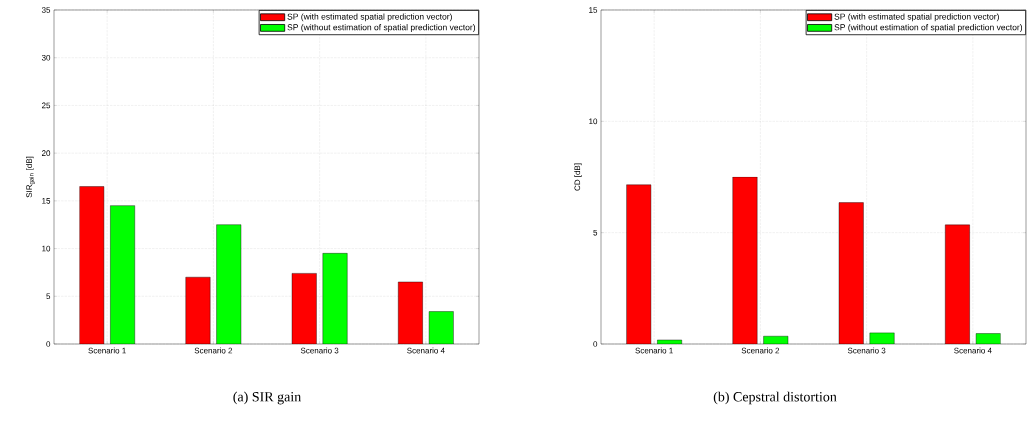 The image size is (1028, 445). What do you see at coordinates (30, 177) in the screenshot?
I see `y-axis-title: SIR$_{gain}$ [dB]` at bounding box center [30, 177].